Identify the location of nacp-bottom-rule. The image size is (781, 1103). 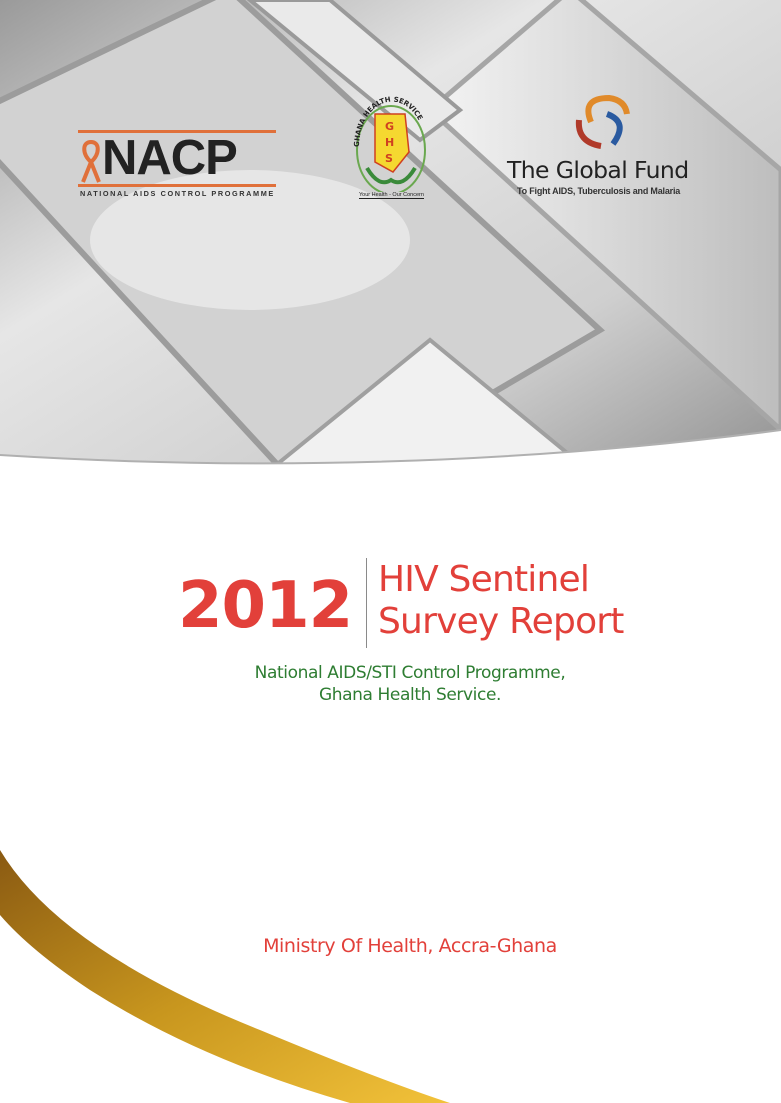
(177, 185).